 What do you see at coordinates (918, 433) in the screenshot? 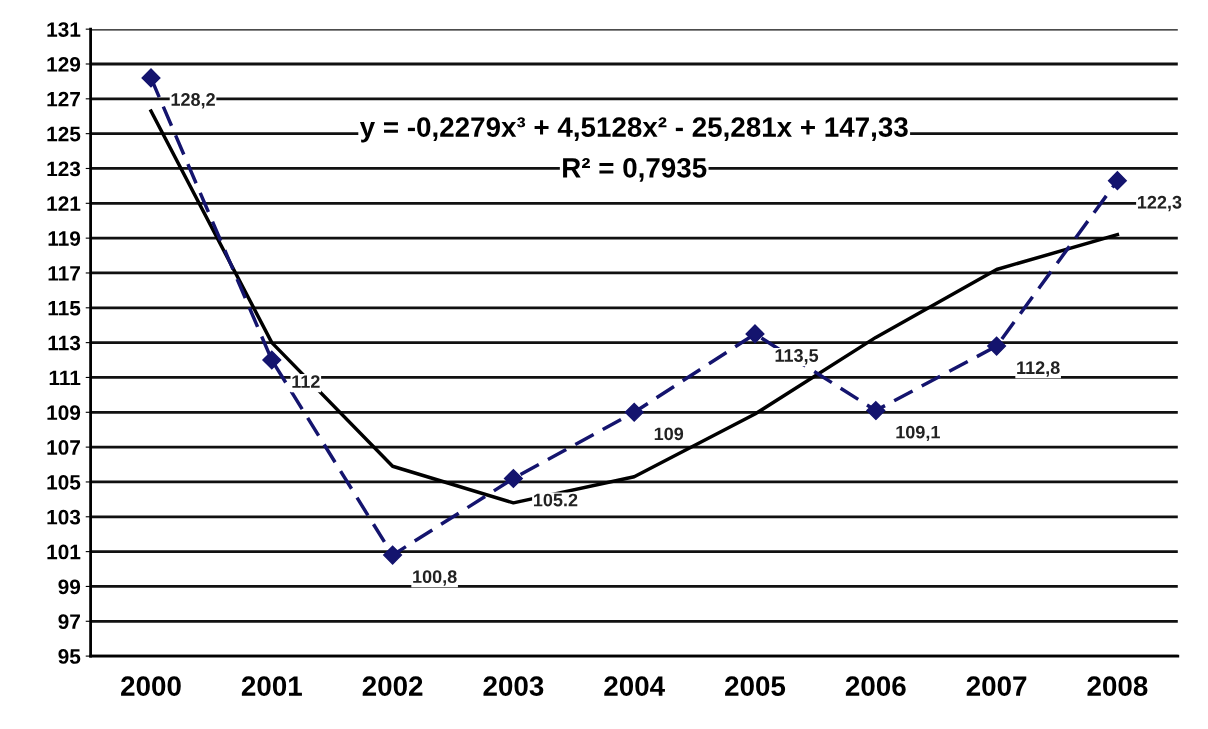
I see `data-label: 109,1` at bounding box center [918, 433].